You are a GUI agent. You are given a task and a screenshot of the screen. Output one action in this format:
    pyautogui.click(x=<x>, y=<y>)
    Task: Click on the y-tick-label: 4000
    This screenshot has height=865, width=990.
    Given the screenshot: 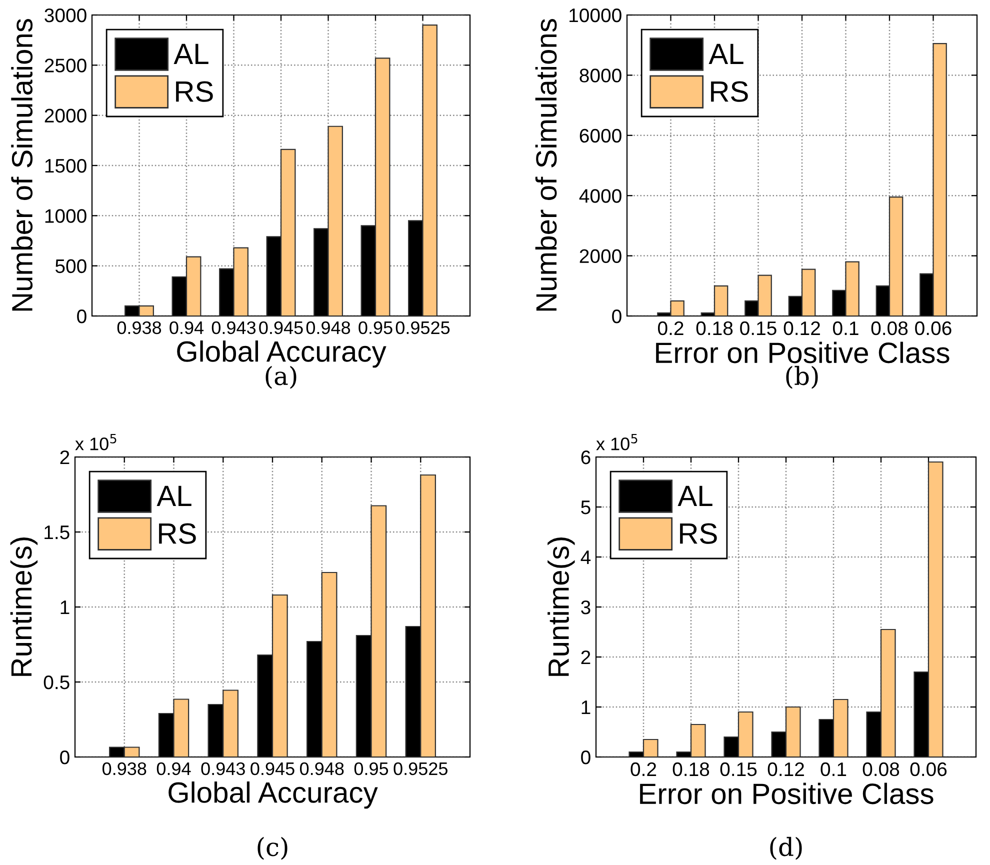 What is the action you would take?
    pyautogui.click(x=600, y=196)
    